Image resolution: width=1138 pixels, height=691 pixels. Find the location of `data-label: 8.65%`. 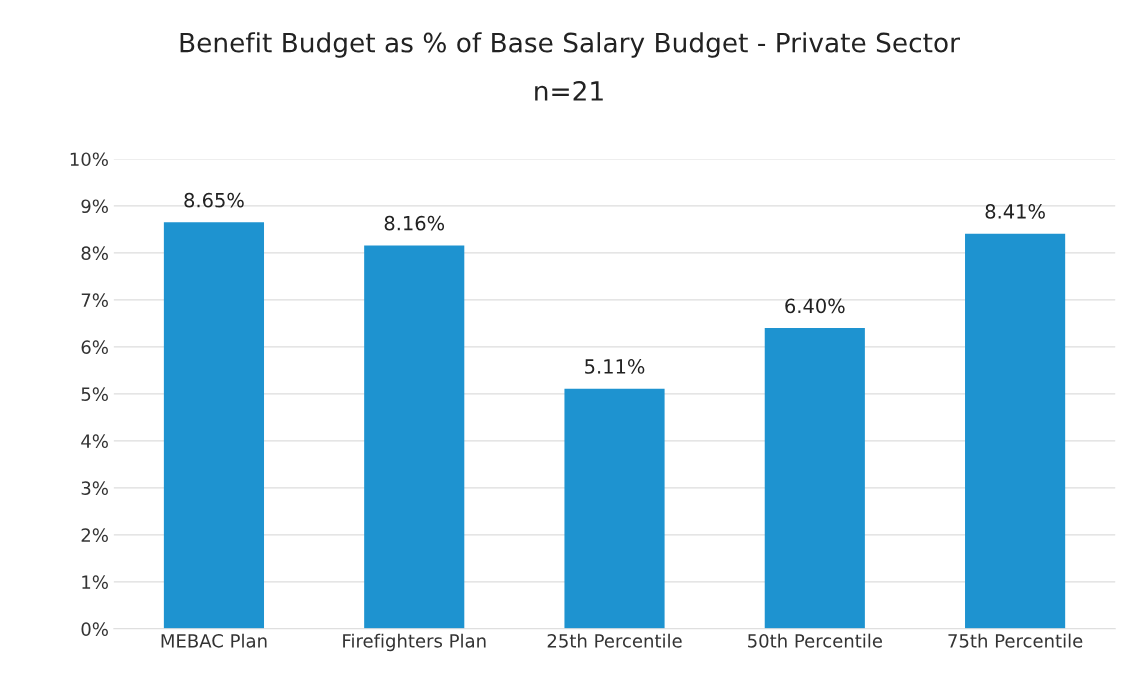

data-label: 8.65% is located at coordinates (214, 200).